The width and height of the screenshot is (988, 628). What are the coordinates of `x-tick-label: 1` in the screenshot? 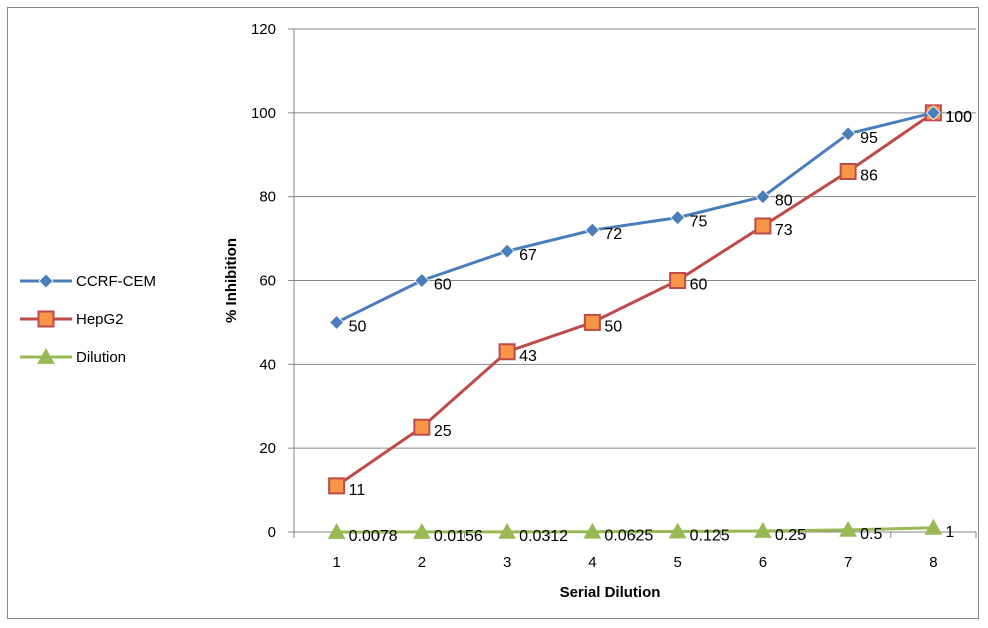 It's located at (336, 562).